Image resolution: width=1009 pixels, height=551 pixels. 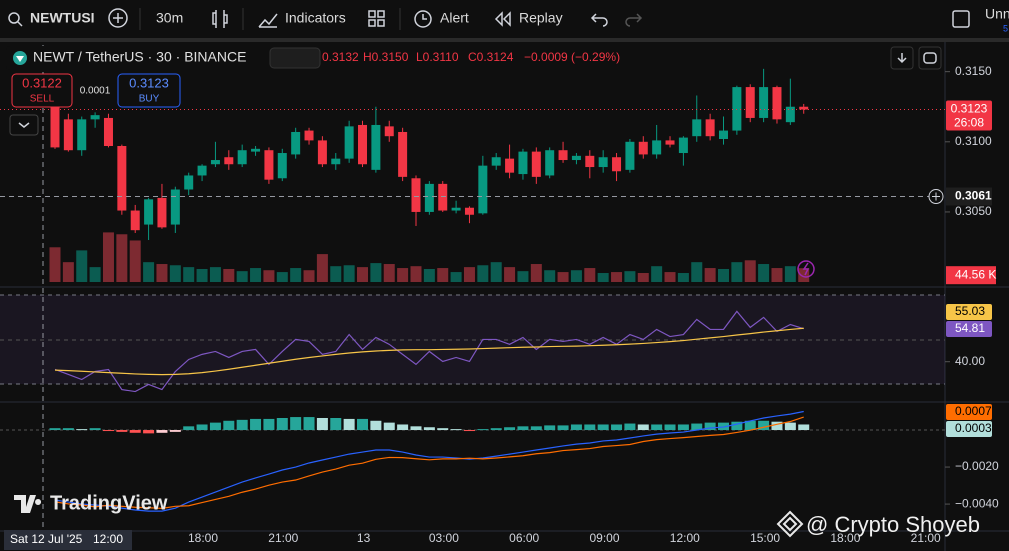 I want to click on buy-button, so click(x=149, y=90).